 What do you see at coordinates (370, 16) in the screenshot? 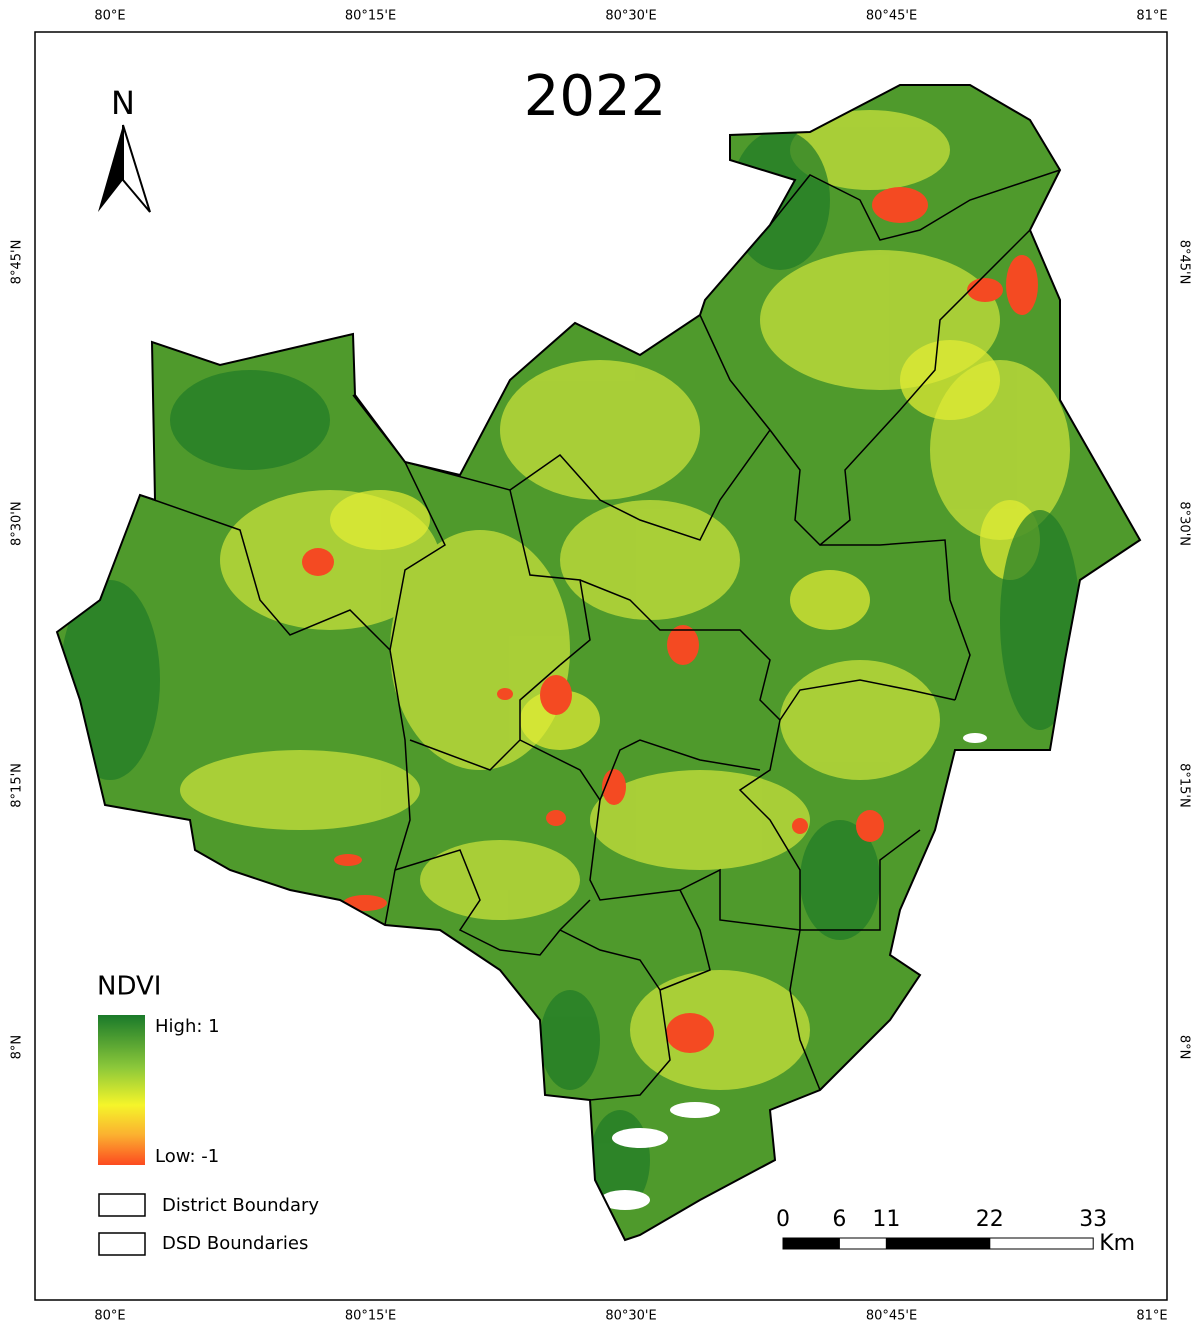
I see `top-coord-label: 80°15'E` at bounding box center [370, 16].